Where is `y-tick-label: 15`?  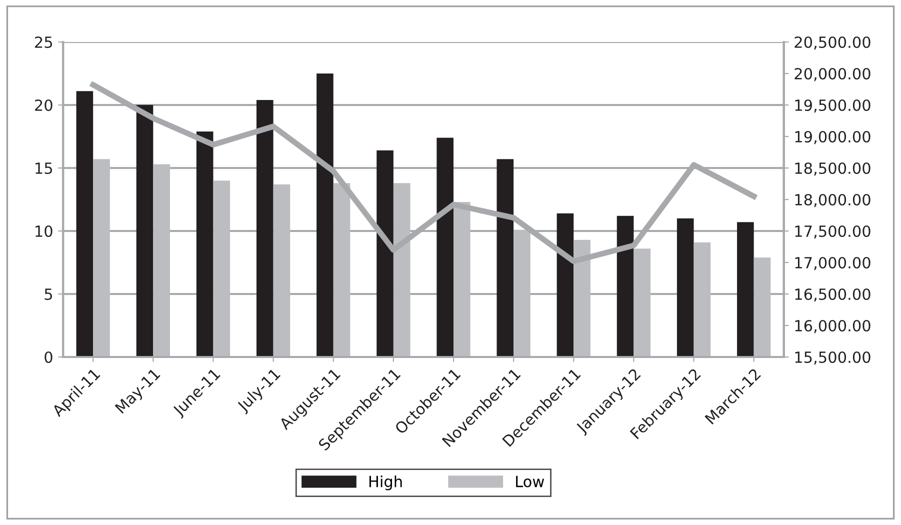
y-tick-label: 15 is located at coordinates (44, 168).